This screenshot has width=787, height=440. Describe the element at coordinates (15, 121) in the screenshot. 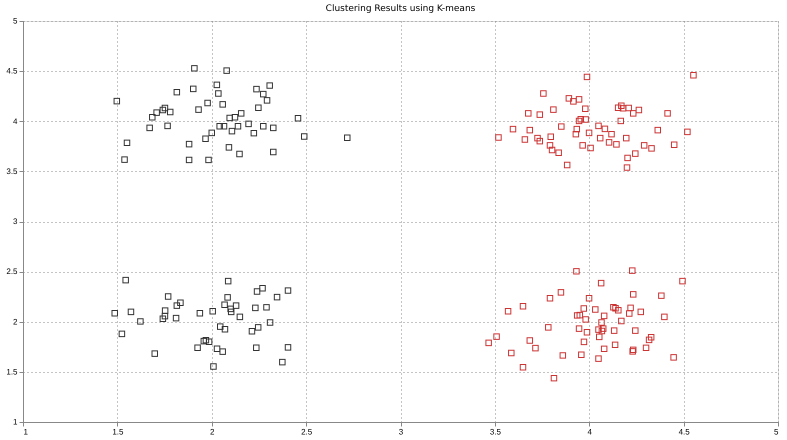

I see `y-tick-label: 4` at that location.